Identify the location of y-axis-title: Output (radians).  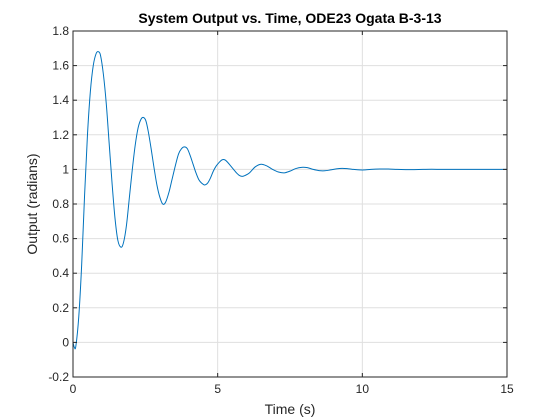
(32, 203).